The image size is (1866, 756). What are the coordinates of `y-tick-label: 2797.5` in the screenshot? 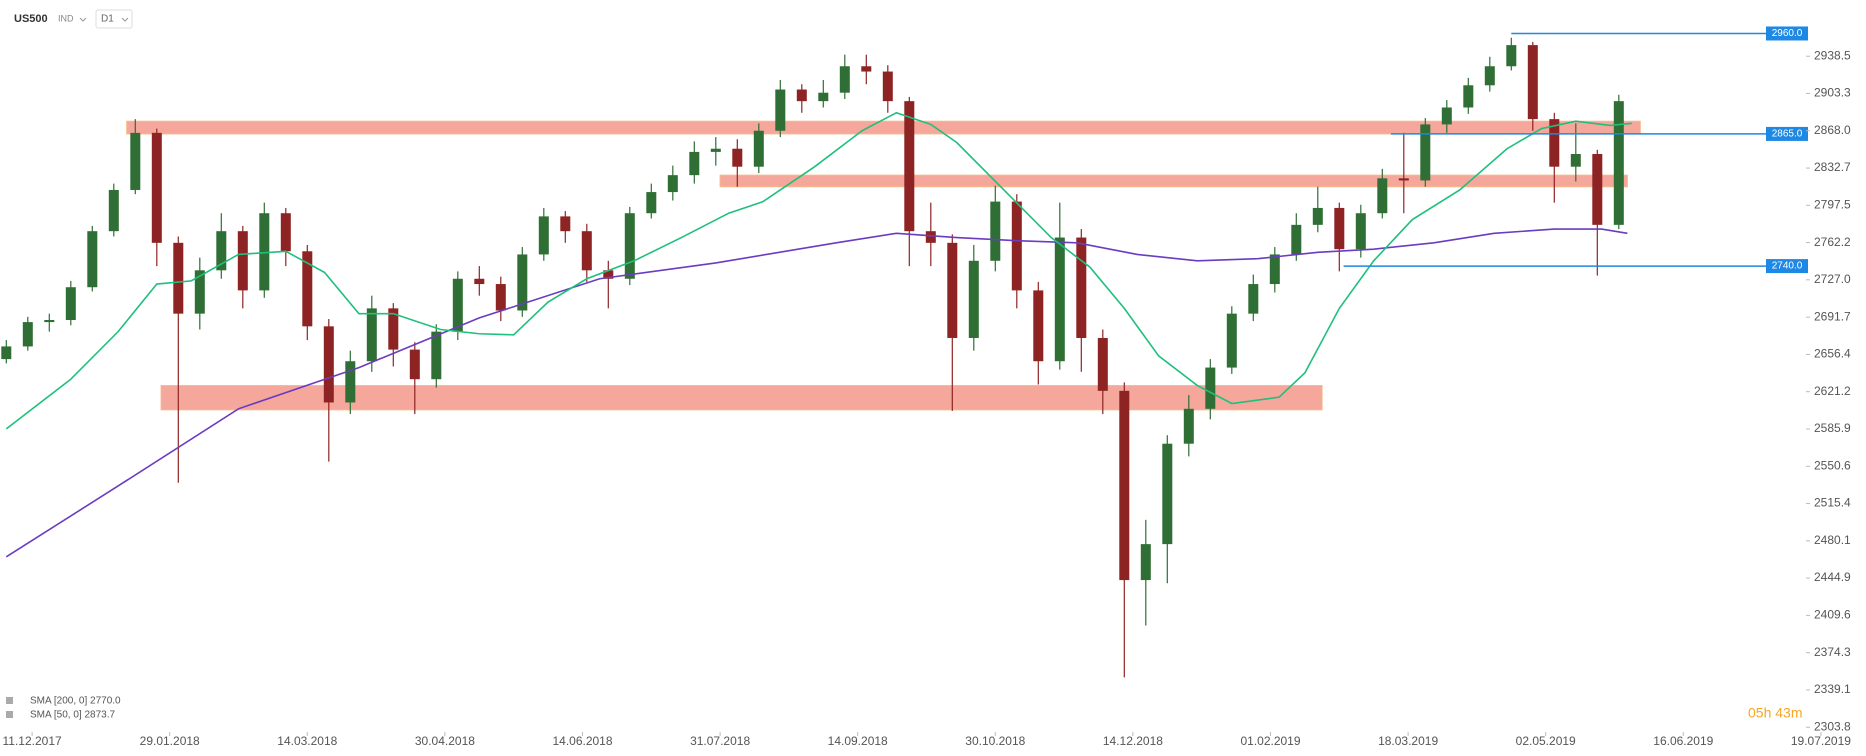 It's located at (1832, 204).